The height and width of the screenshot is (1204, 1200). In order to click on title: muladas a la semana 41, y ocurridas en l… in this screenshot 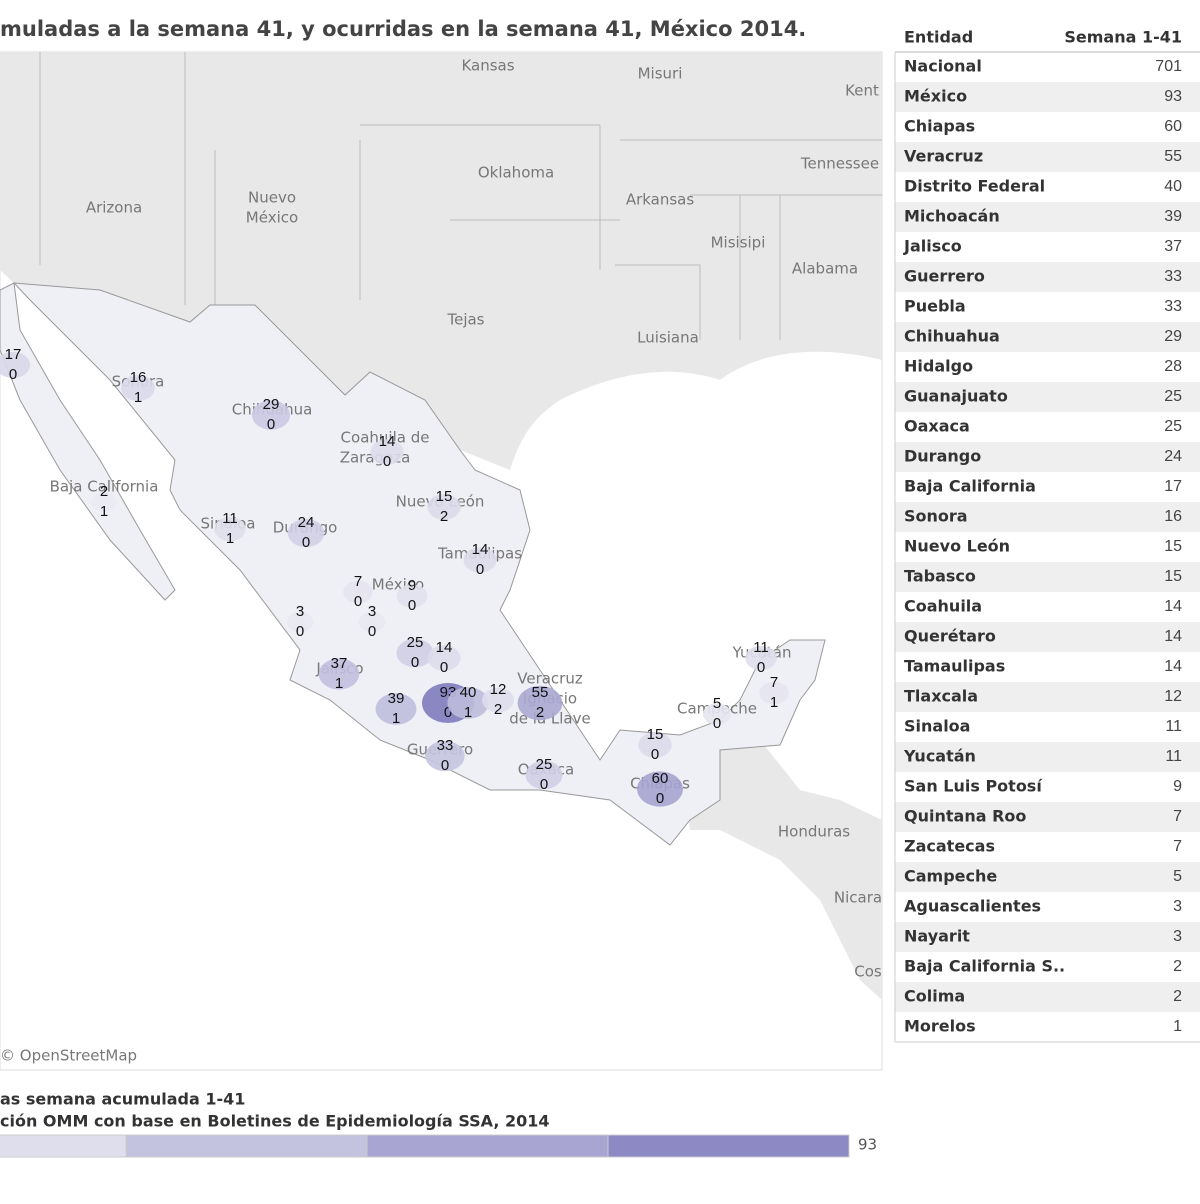, I will do `click(403, 29)`.